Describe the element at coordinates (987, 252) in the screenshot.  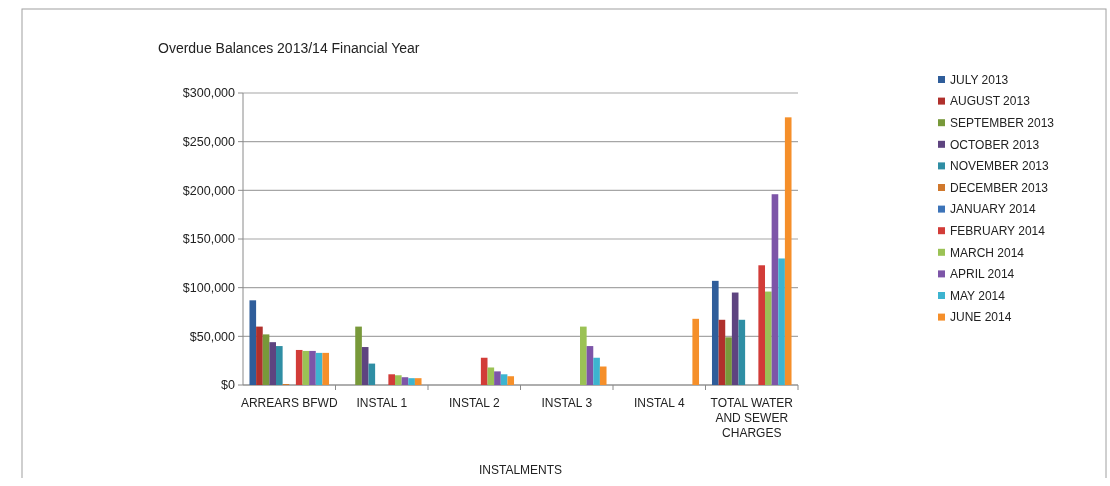
I see `legend-label: MARCH 2014` at that location.